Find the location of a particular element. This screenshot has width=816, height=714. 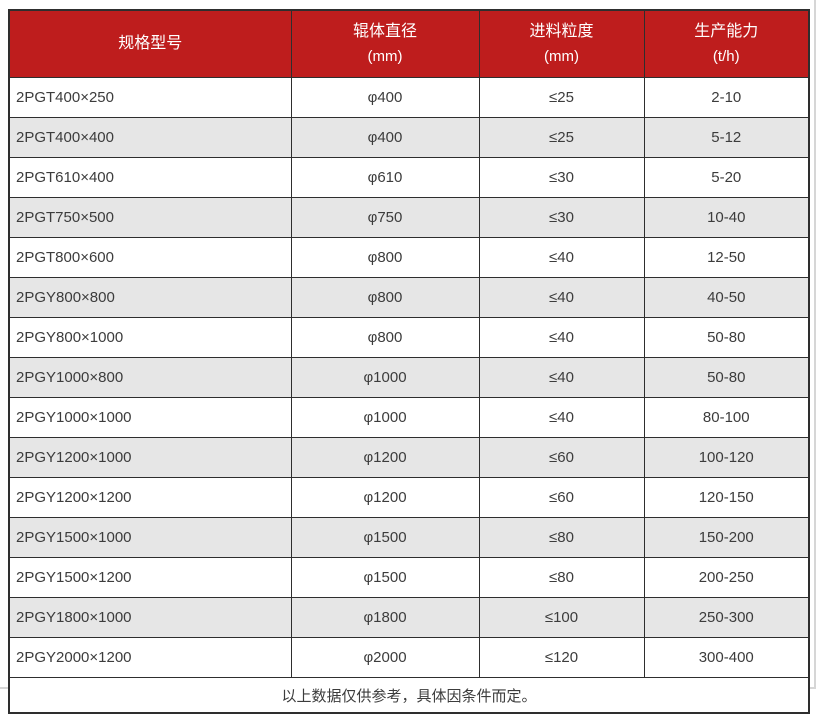

cell-roller-diameter: φ750 is located at coordinates (385, 217).